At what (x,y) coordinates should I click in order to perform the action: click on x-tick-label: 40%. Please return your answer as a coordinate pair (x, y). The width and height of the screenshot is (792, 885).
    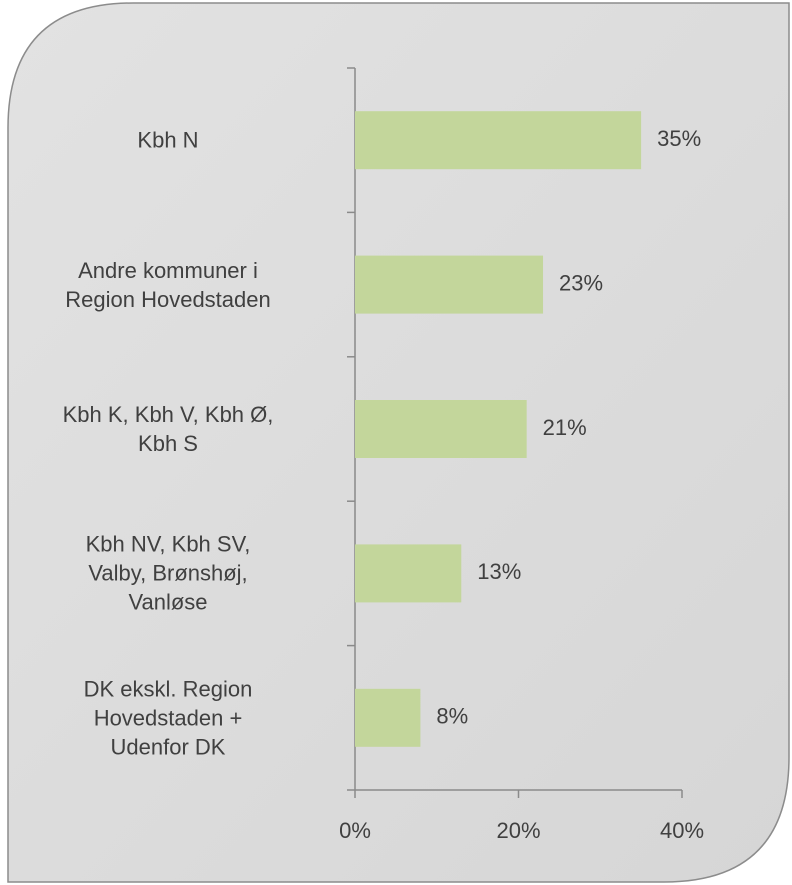
    Looking at the image, I should click on (682, 830).